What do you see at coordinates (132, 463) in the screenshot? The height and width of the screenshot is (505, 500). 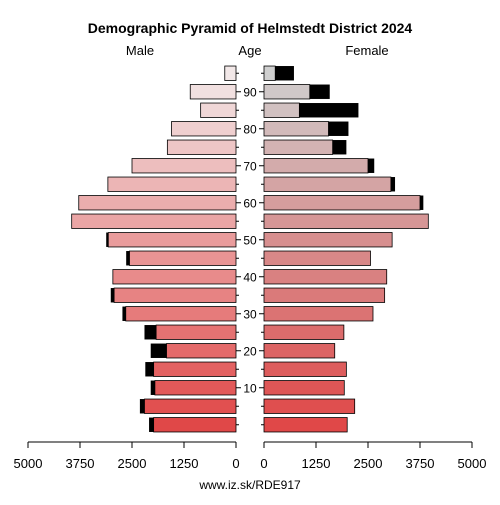 I see `male-x-tick-label: 2500` at bounding box center [132, 463].